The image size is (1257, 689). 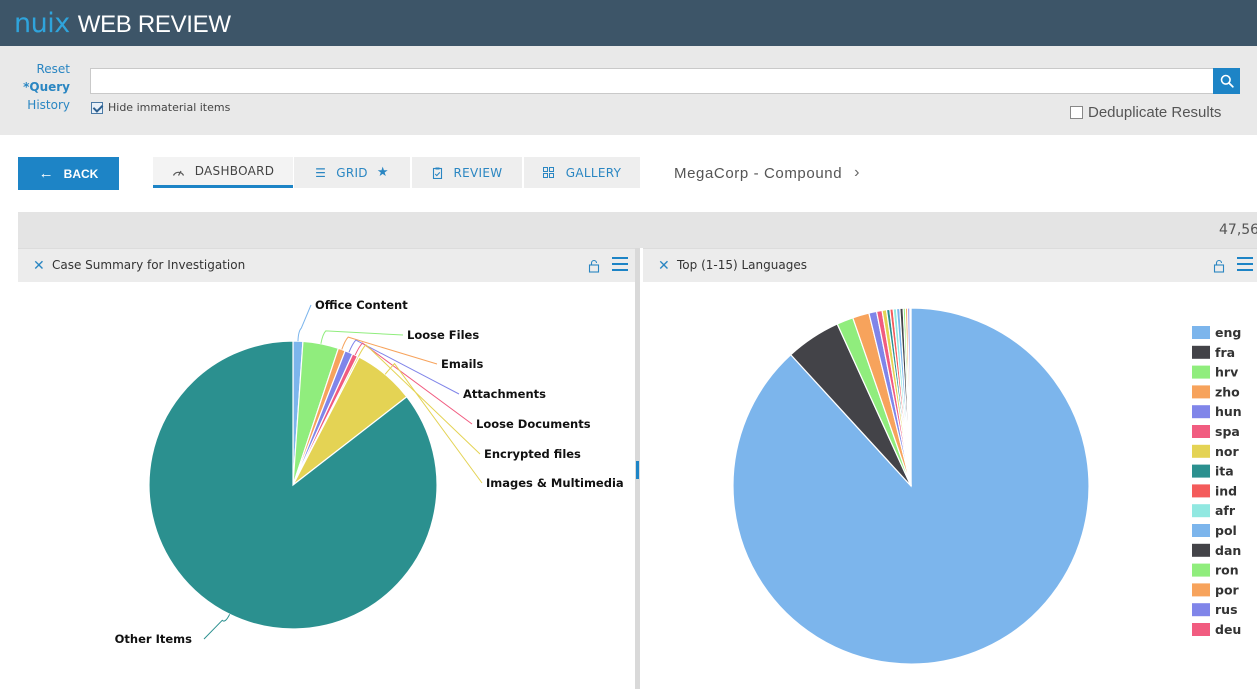 What do you see at coordinates (362, 337) in the screenshot?
I see `connector-loose-files` at bounding box center [362, 337].